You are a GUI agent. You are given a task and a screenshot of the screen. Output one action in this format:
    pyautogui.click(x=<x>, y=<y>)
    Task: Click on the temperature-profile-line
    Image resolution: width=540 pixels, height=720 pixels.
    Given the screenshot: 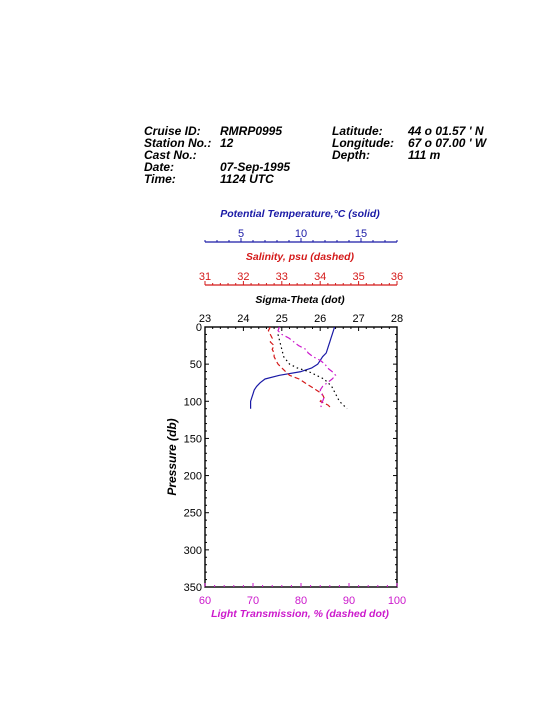 What is the action you would take?
    pyautogui.click(x=293, y=367)
    